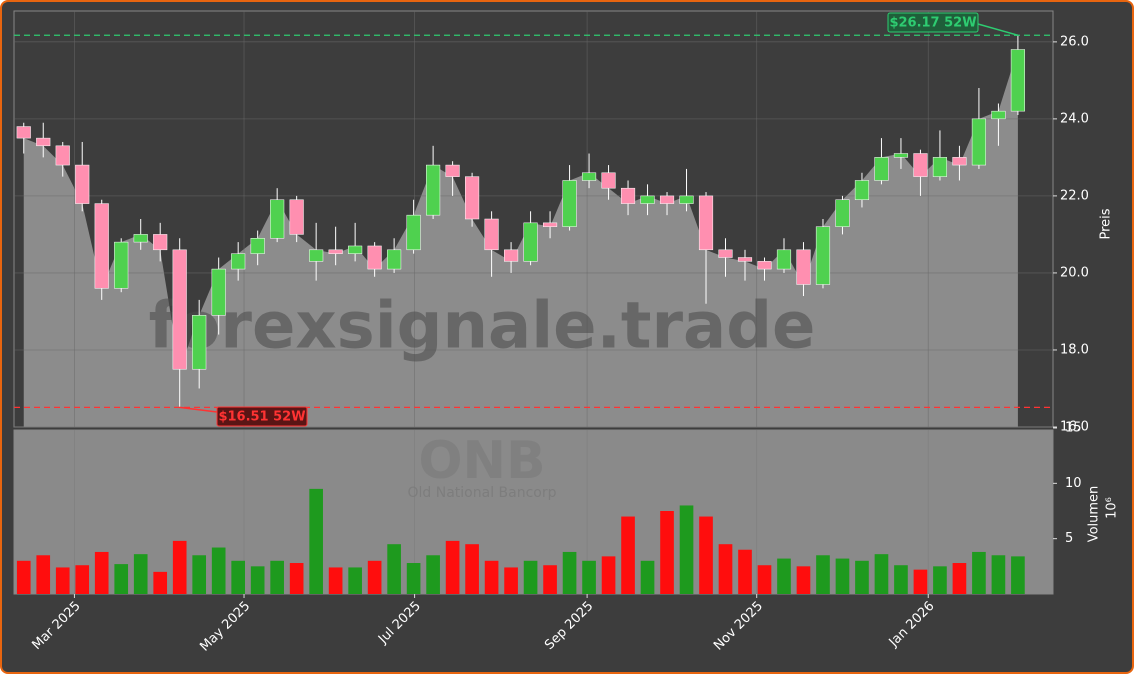  Describe the element at coordinates (261, 417) in the screenshot. I see `annotation-label: $16.51 52W` at that location.